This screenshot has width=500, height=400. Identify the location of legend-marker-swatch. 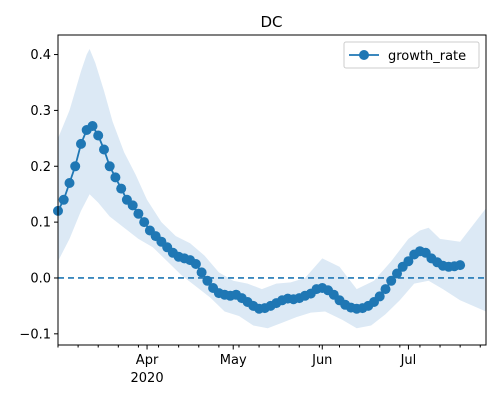
(364, 55).